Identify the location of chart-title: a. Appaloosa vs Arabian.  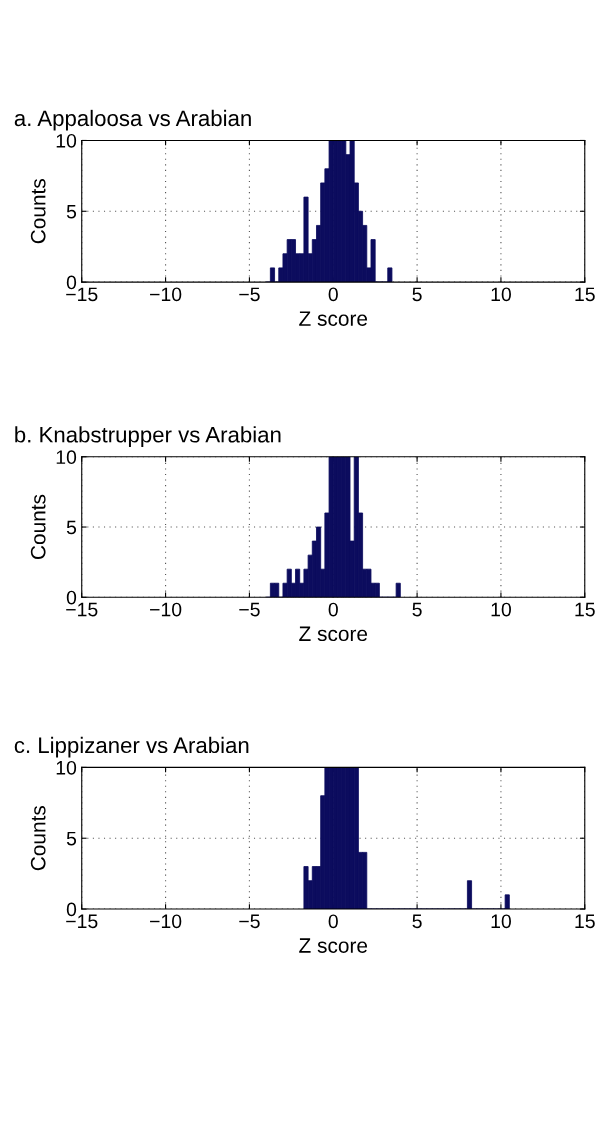
(132, 120).